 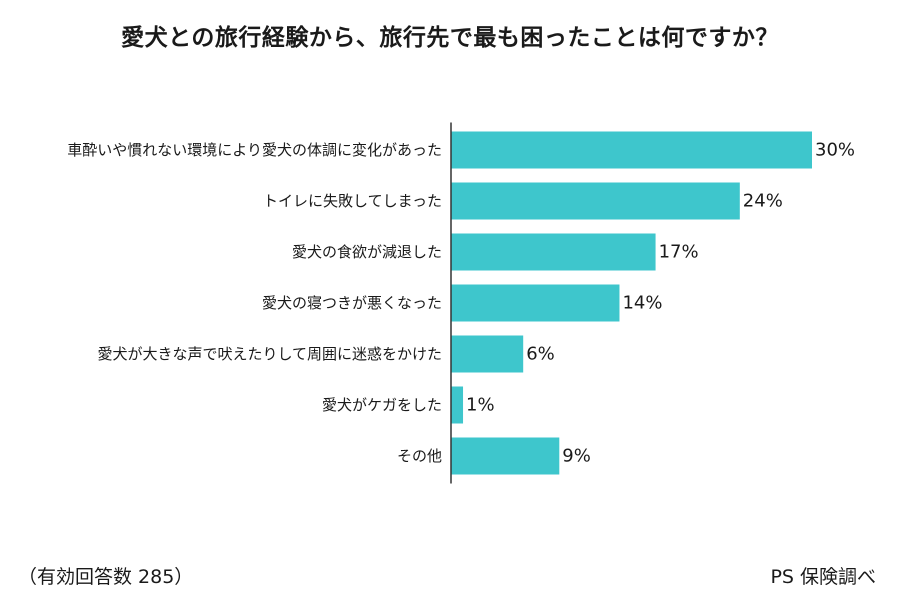 I want to click on source-note: PS 保険調べ, so click(x=823, y=577).